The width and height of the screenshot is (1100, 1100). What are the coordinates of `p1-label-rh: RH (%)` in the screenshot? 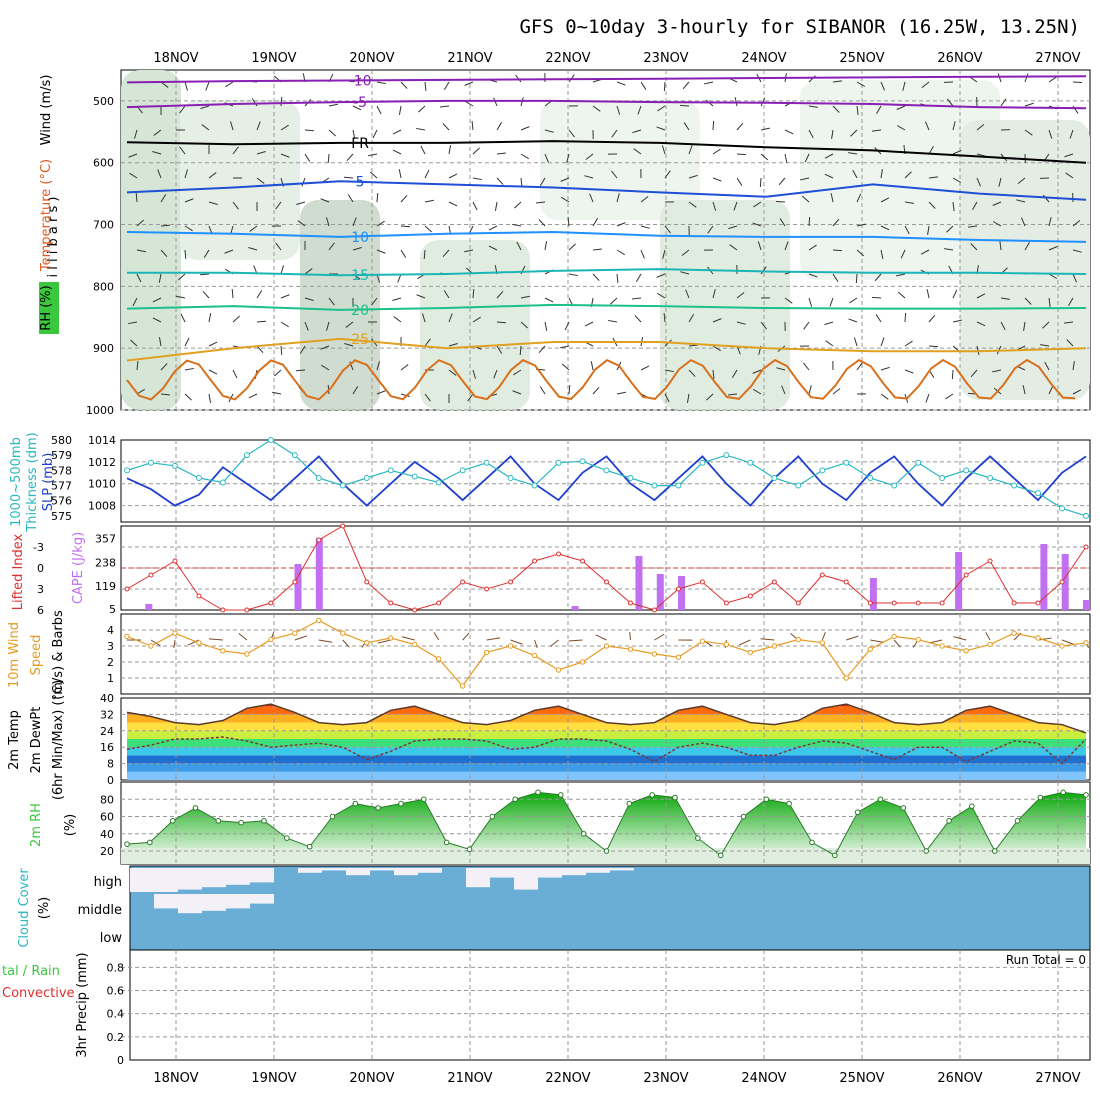 It's located at (46, 307).